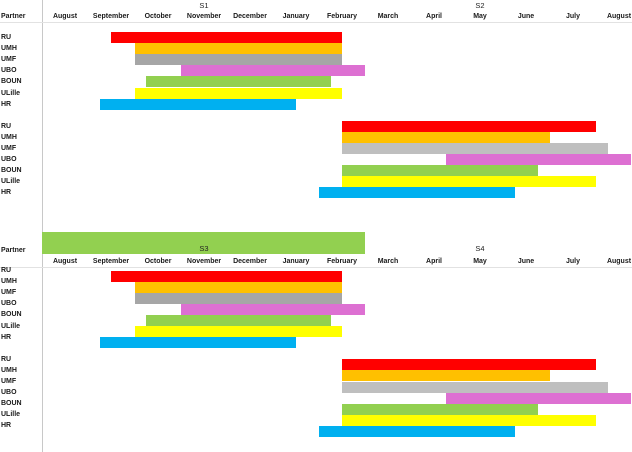  What do you see at coordinates (316, 22) in the screenshot?
I see `chart-1-header-rule` at bounding box center [316, 22].